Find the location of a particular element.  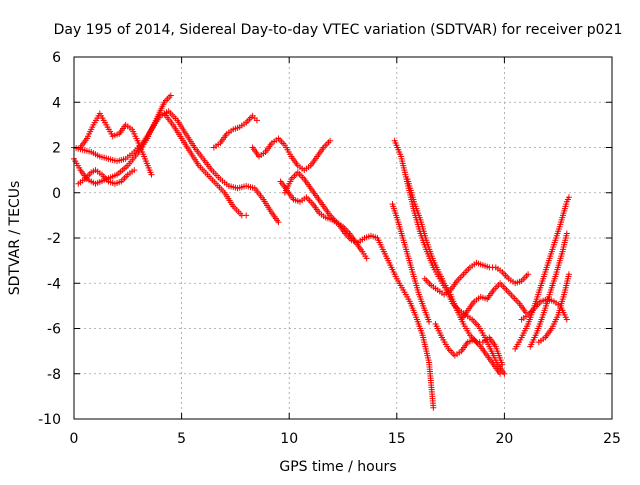

y-tick-label: -6 is located at coordinates (54, 330).